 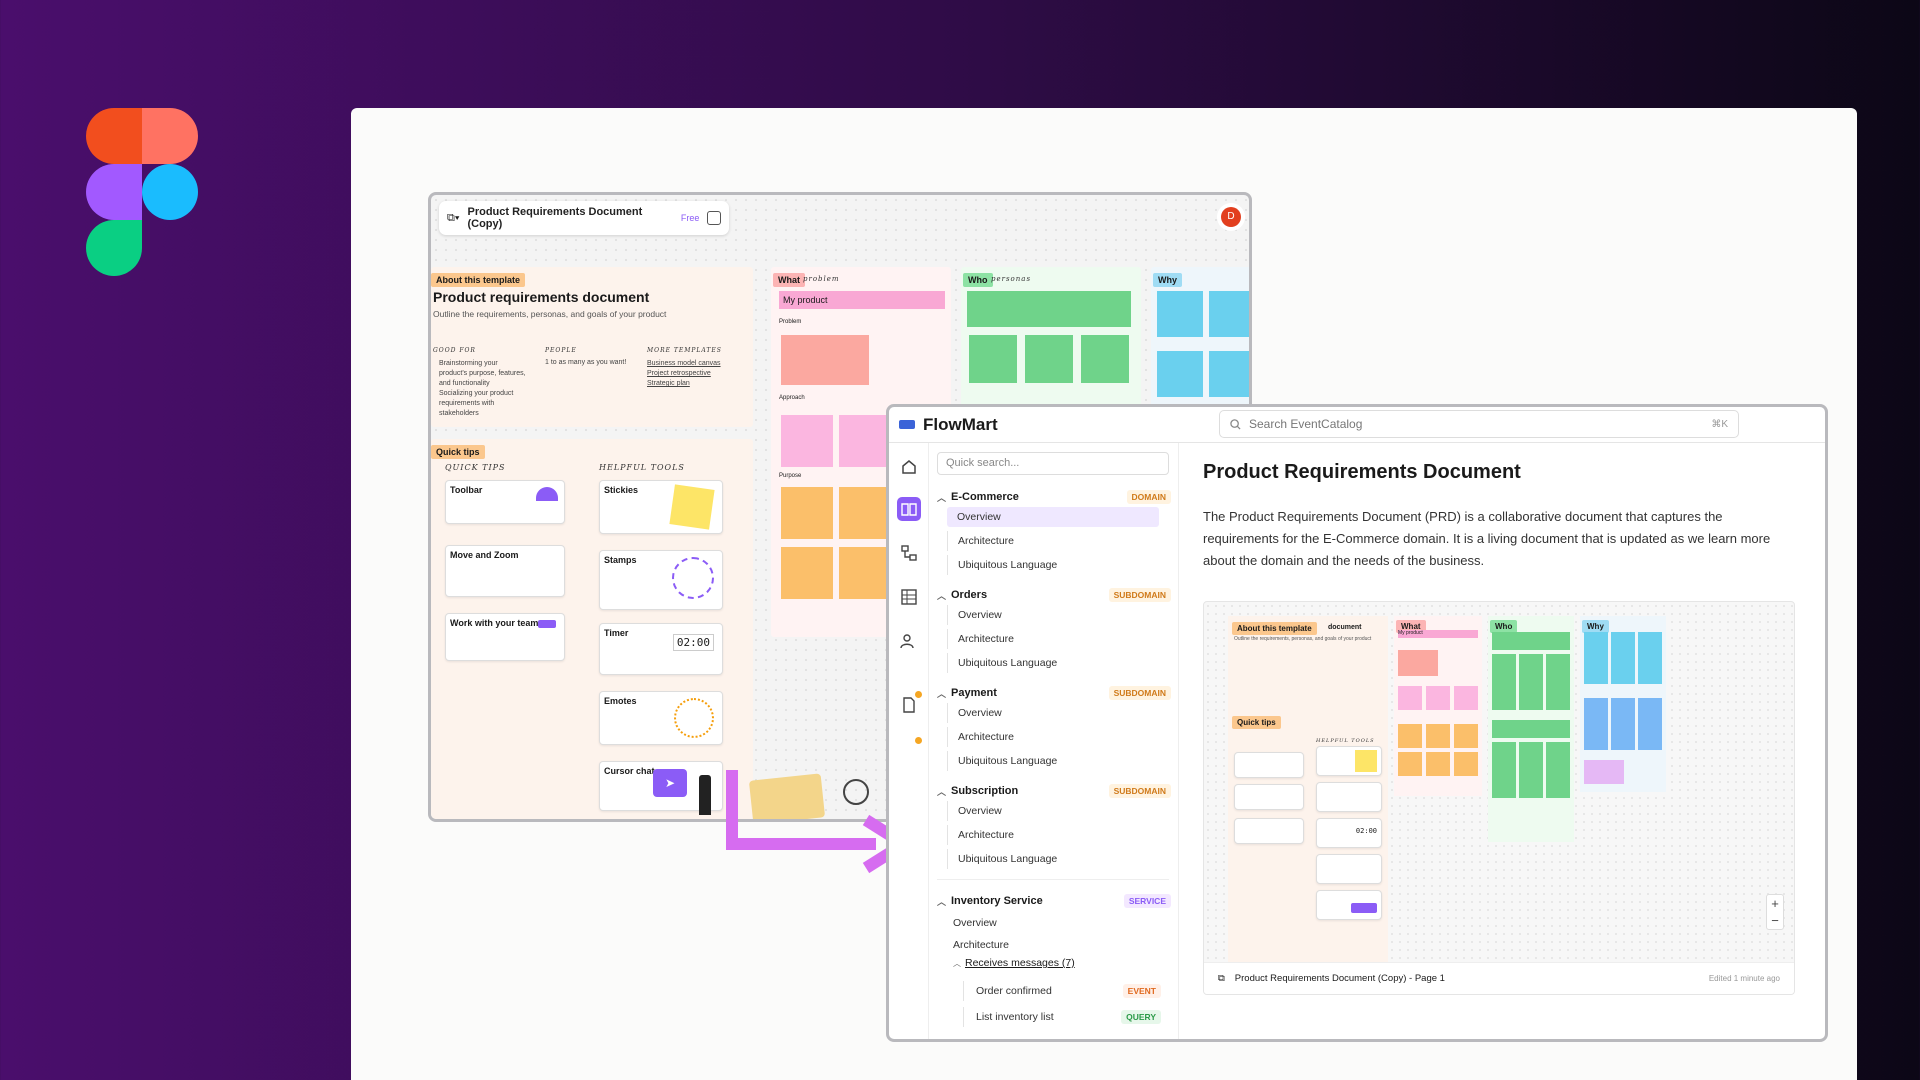 What do you see at coordinates (1719, 424) in the screenshot?
I see `search-shortcut: ⌘K` at bounding box center [1719, 424].